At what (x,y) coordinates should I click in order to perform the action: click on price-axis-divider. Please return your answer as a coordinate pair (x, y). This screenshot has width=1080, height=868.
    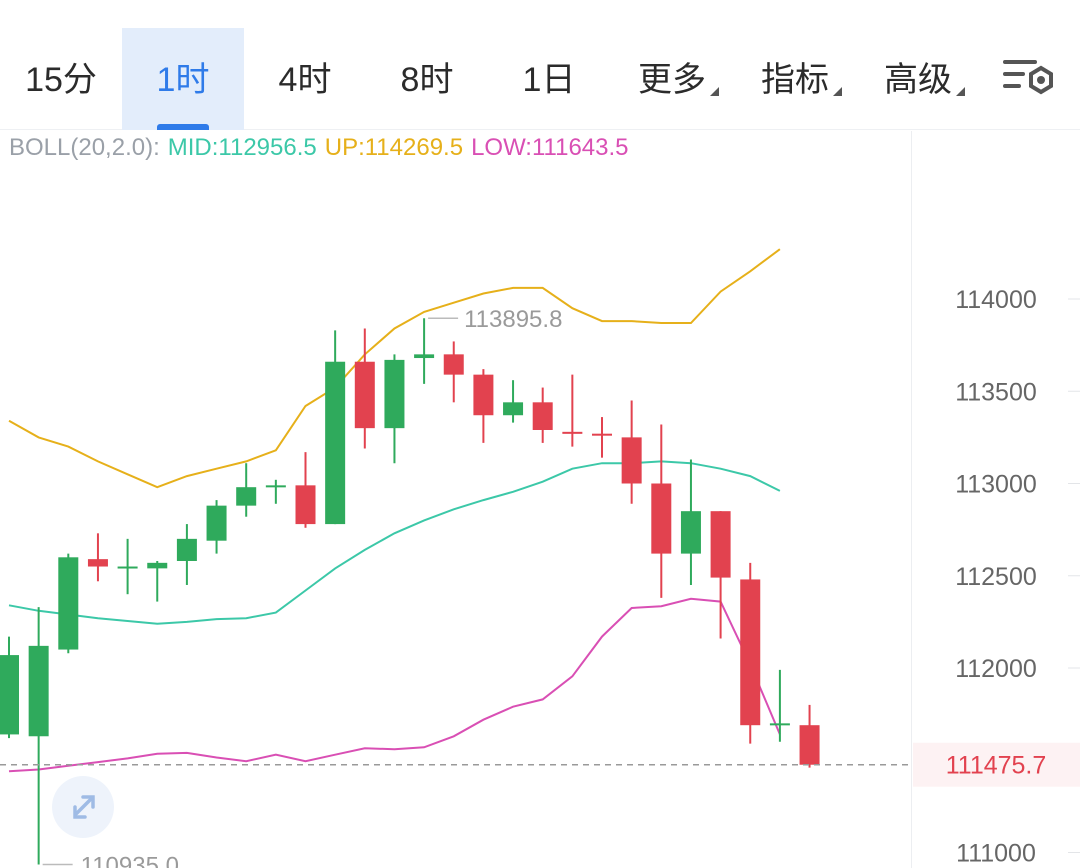
    Looking at the image, I should click on (911, 499).